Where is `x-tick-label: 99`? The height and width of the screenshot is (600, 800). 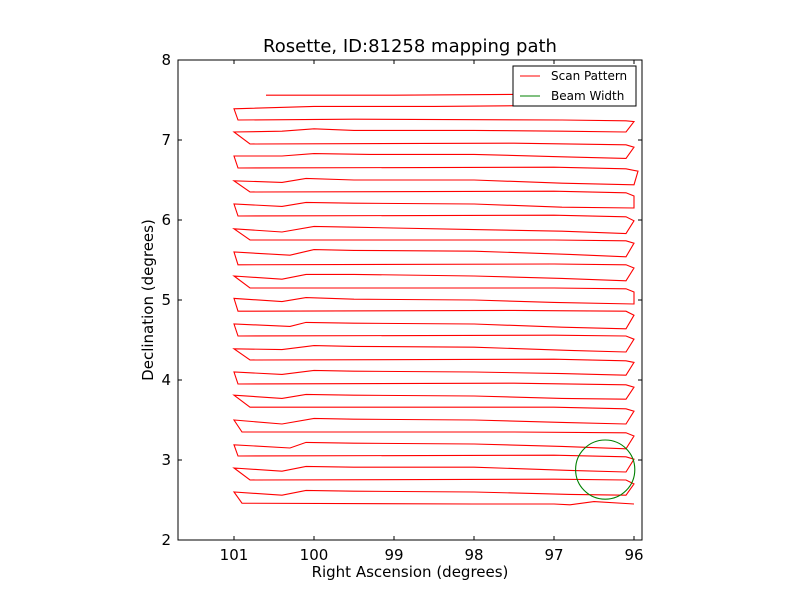
x-tick-label: 99 is located at coordinates (393, 555).